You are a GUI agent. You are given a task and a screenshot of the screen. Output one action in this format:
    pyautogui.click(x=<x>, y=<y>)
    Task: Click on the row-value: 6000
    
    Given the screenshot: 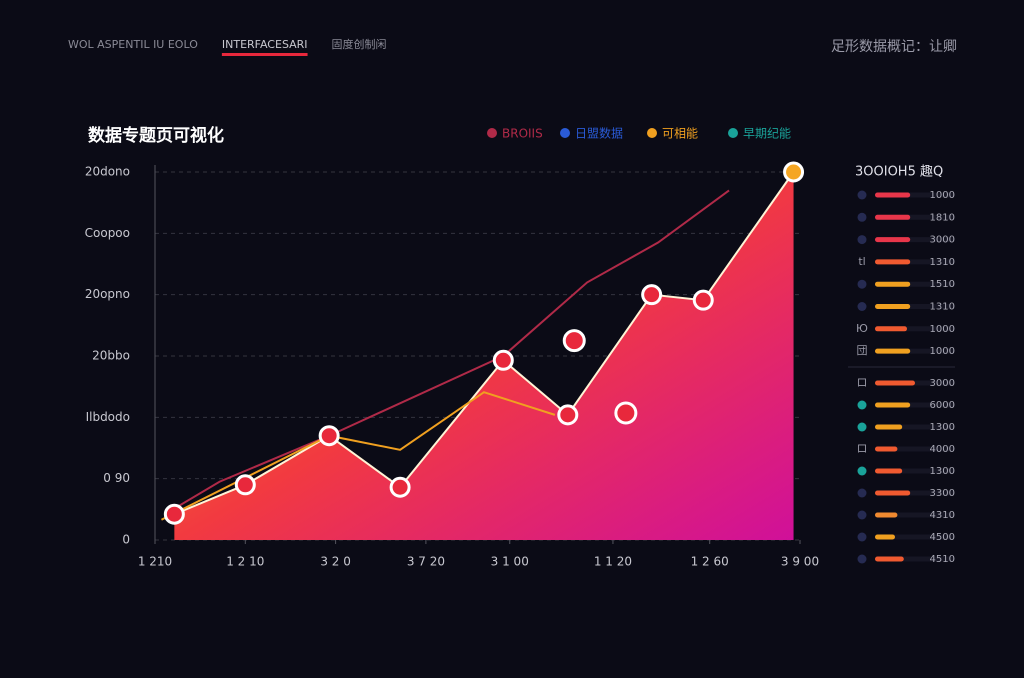 What is the action you would take?
    pyautogui.click(x=942, y=405)
    